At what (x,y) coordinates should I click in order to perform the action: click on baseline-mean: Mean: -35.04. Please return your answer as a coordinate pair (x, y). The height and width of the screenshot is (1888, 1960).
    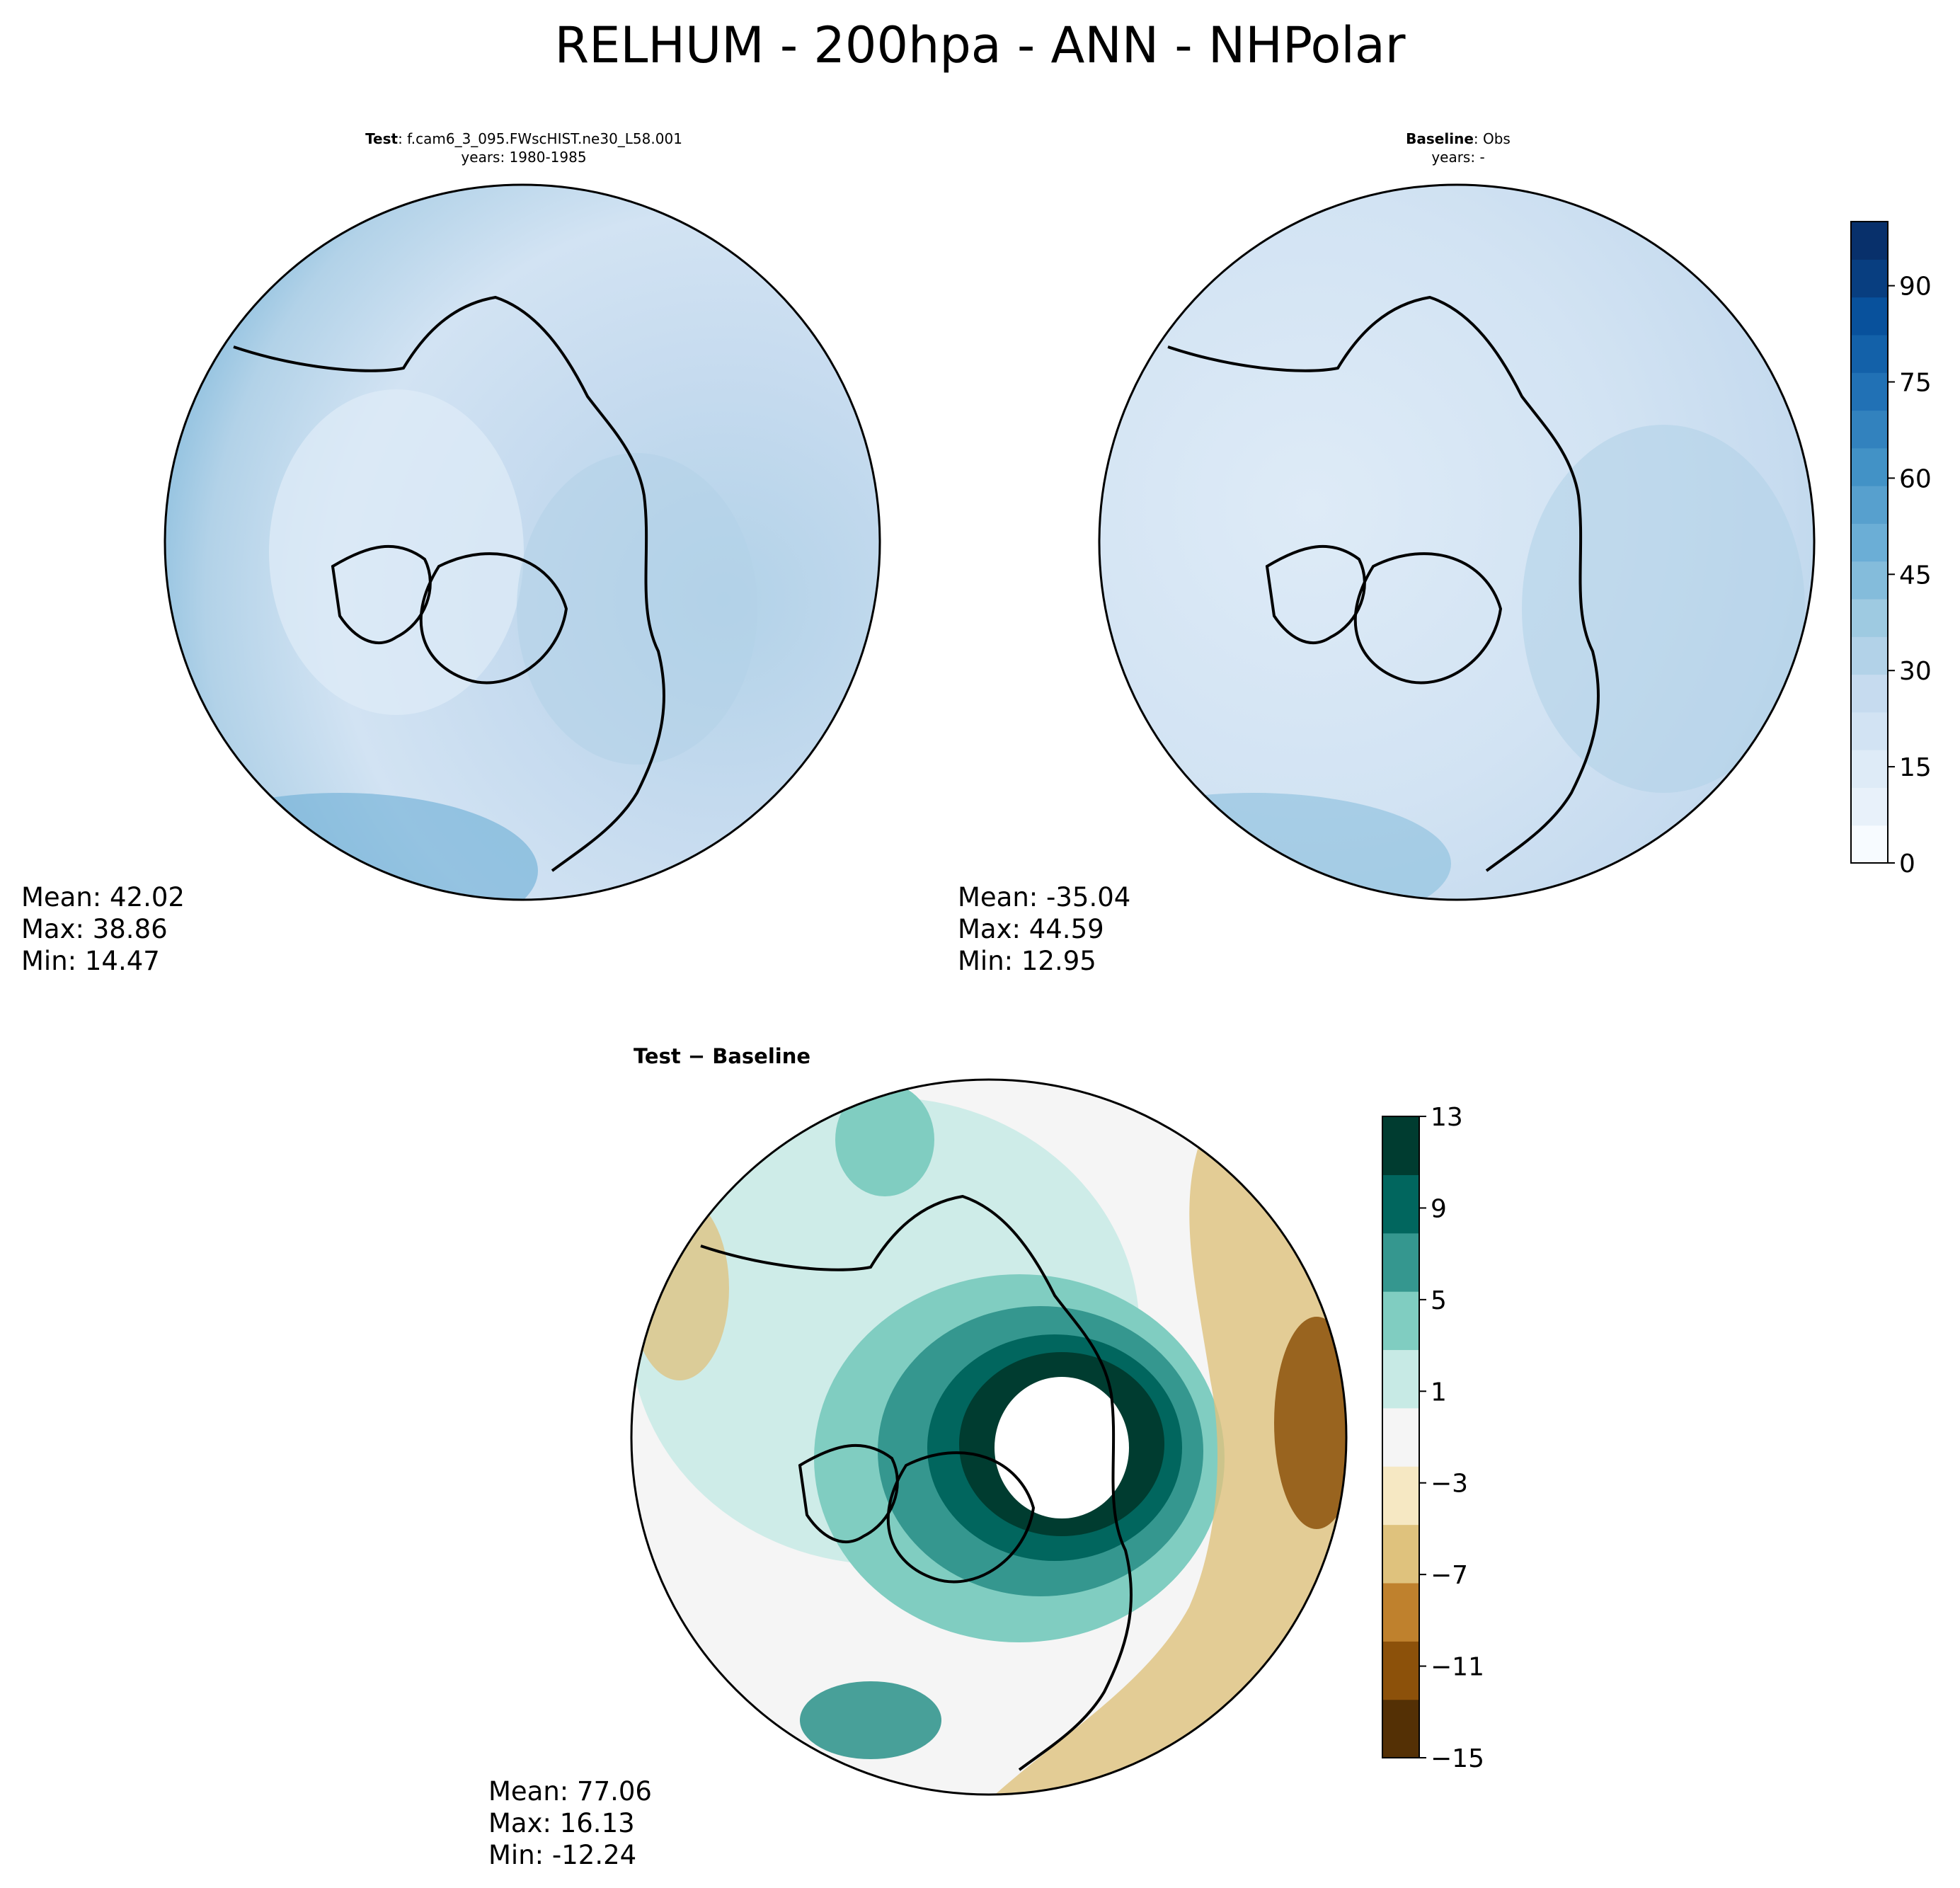
    Looking at the image, I should click on (1044, 897).